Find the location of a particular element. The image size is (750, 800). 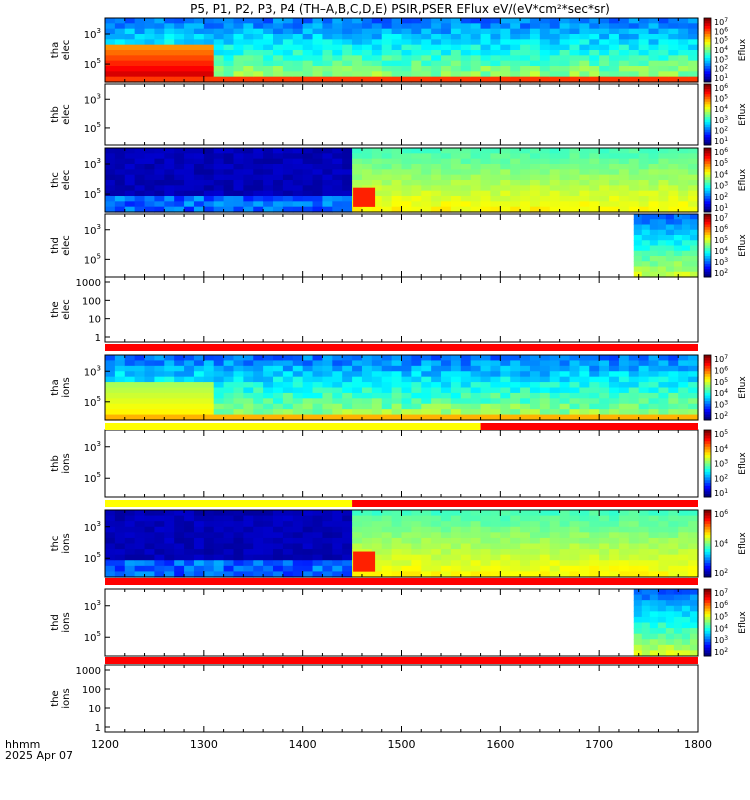

y-tick-label: 105 is located at coordinates (92, 402).